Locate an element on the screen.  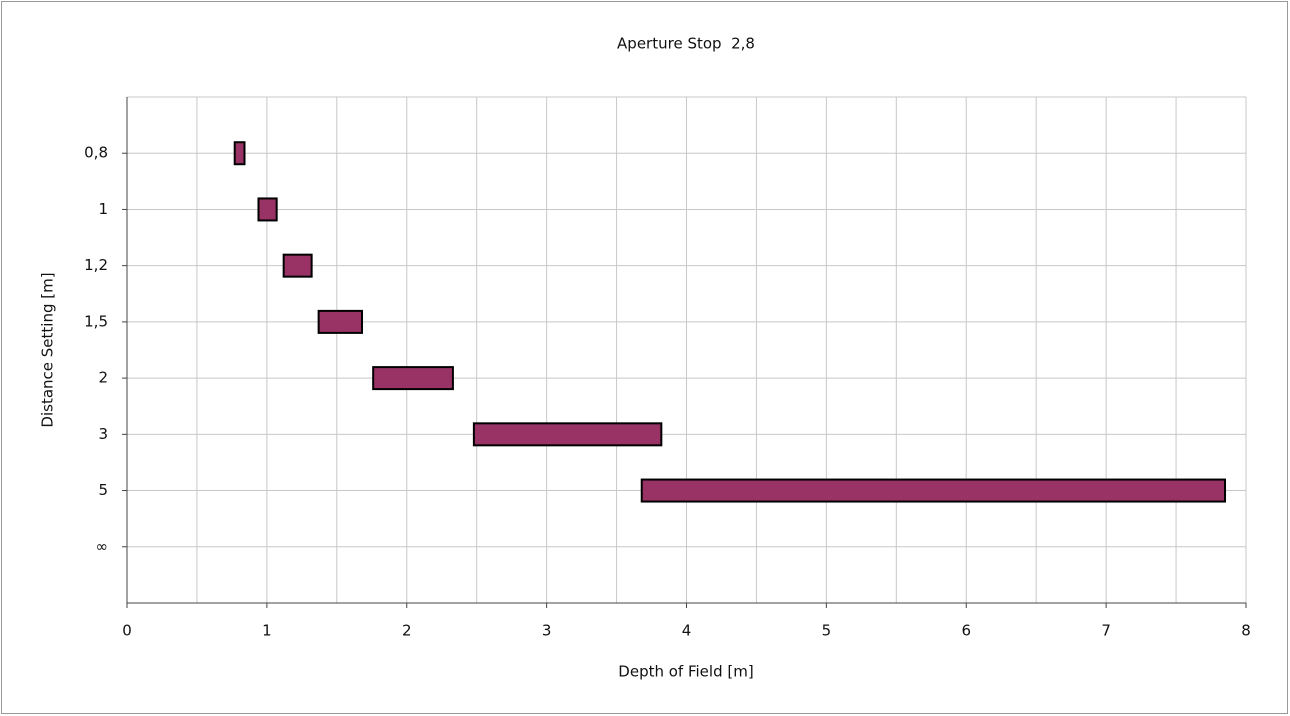
y-tick-label: 1,5 is located at coordinates (96, 321).